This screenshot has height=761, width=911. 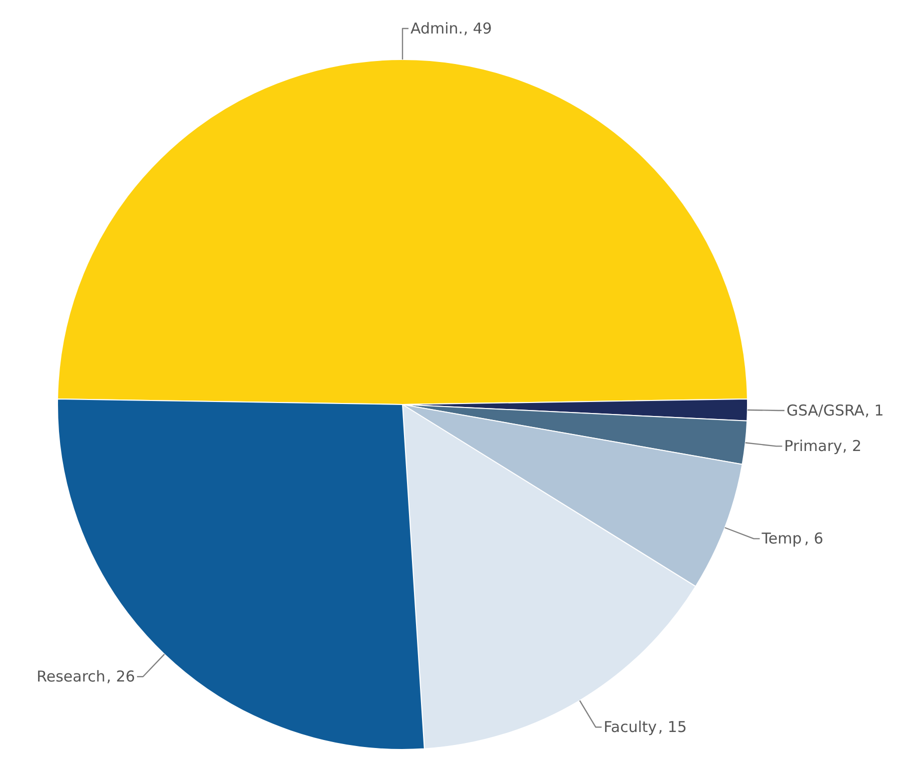 I want to click on slice-label: Primary, so click(x=813, y=446).